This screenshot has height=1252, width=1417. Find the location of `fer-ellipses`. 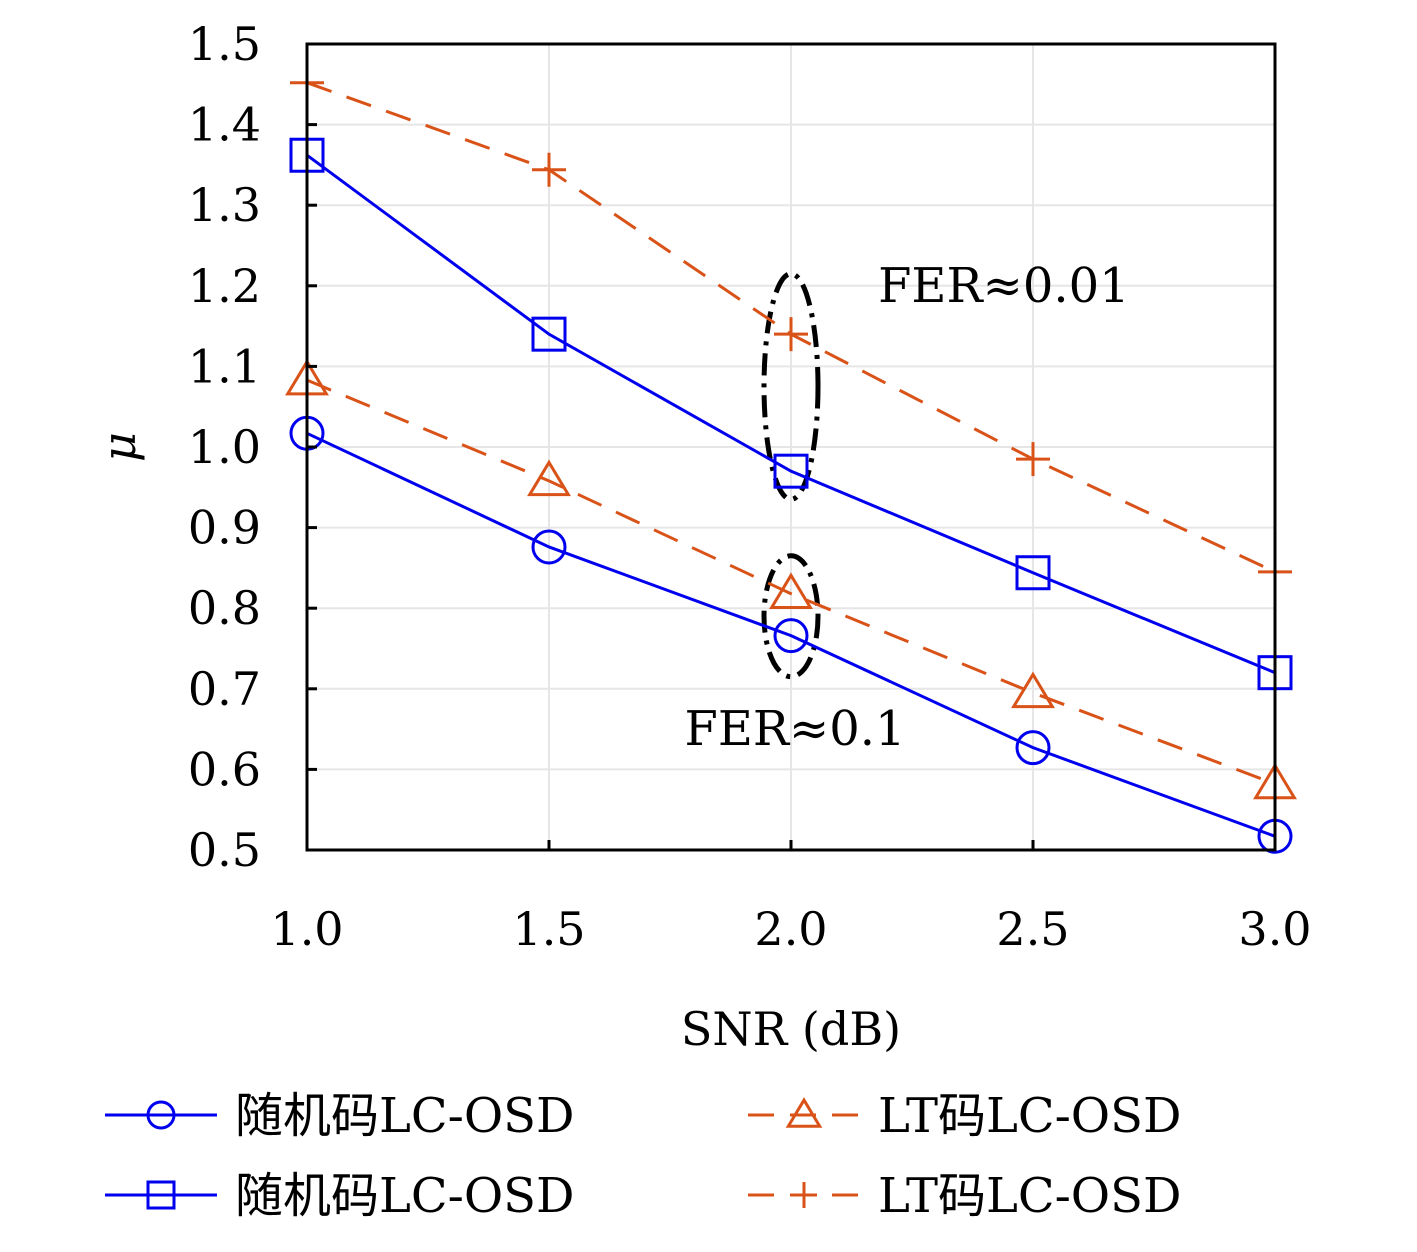

fer-ellipses is located at coordinates (791, 475).